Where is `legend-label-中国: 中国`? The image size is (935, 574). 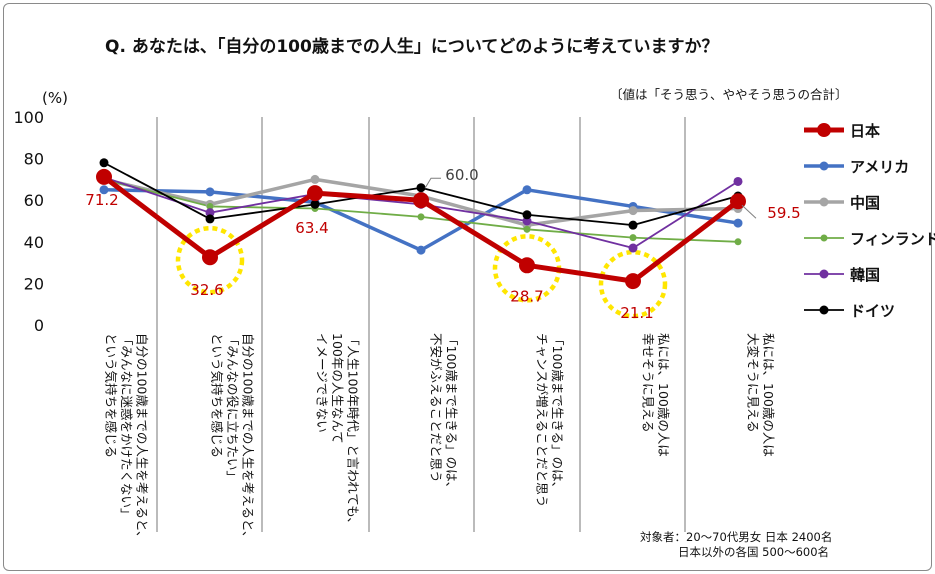
legend-label-中国: 中国 is located at coordinates (865, 203).